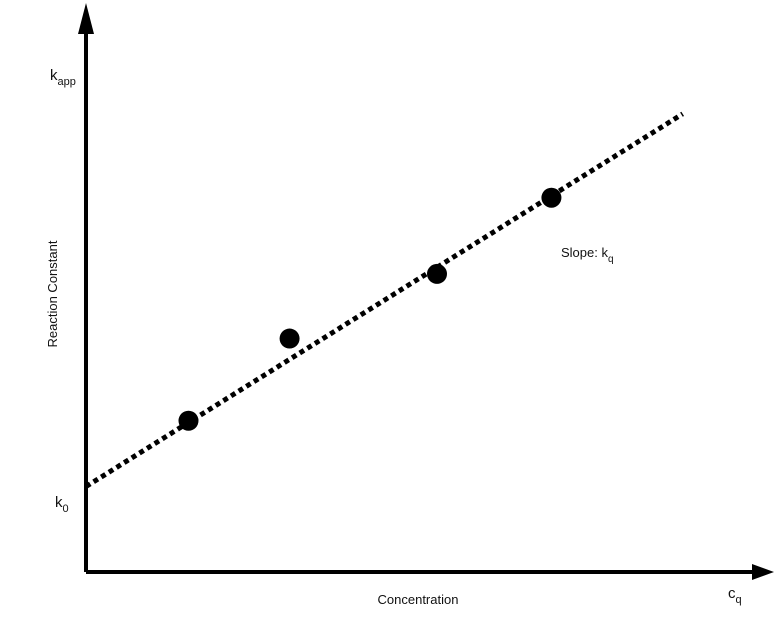  What do you see at coordinates (62, 504) in the screenshot?
I see `intercept-label: k0` at bounding box center [62, 504].